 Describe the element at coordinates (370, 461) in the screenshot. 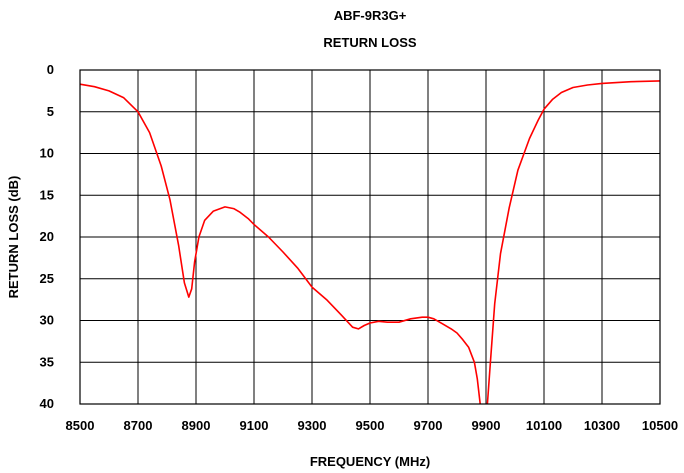

I see `x-axis-label: FREQUENCY (MHz)` at that location.